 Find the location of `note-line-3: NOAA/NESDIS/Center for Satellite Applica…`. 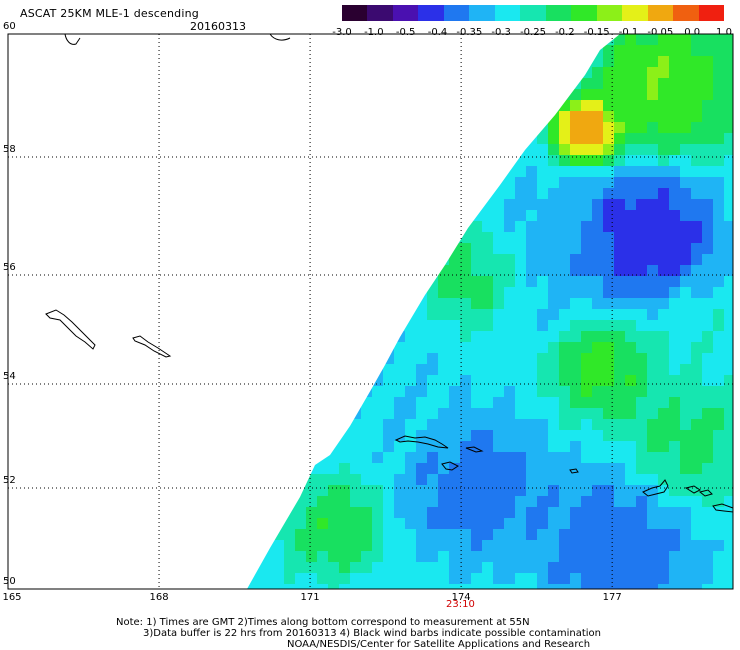

note-line-3: NOAA/NESDIS/Center for Satellite Applica… is located at coordinates (439, 644).